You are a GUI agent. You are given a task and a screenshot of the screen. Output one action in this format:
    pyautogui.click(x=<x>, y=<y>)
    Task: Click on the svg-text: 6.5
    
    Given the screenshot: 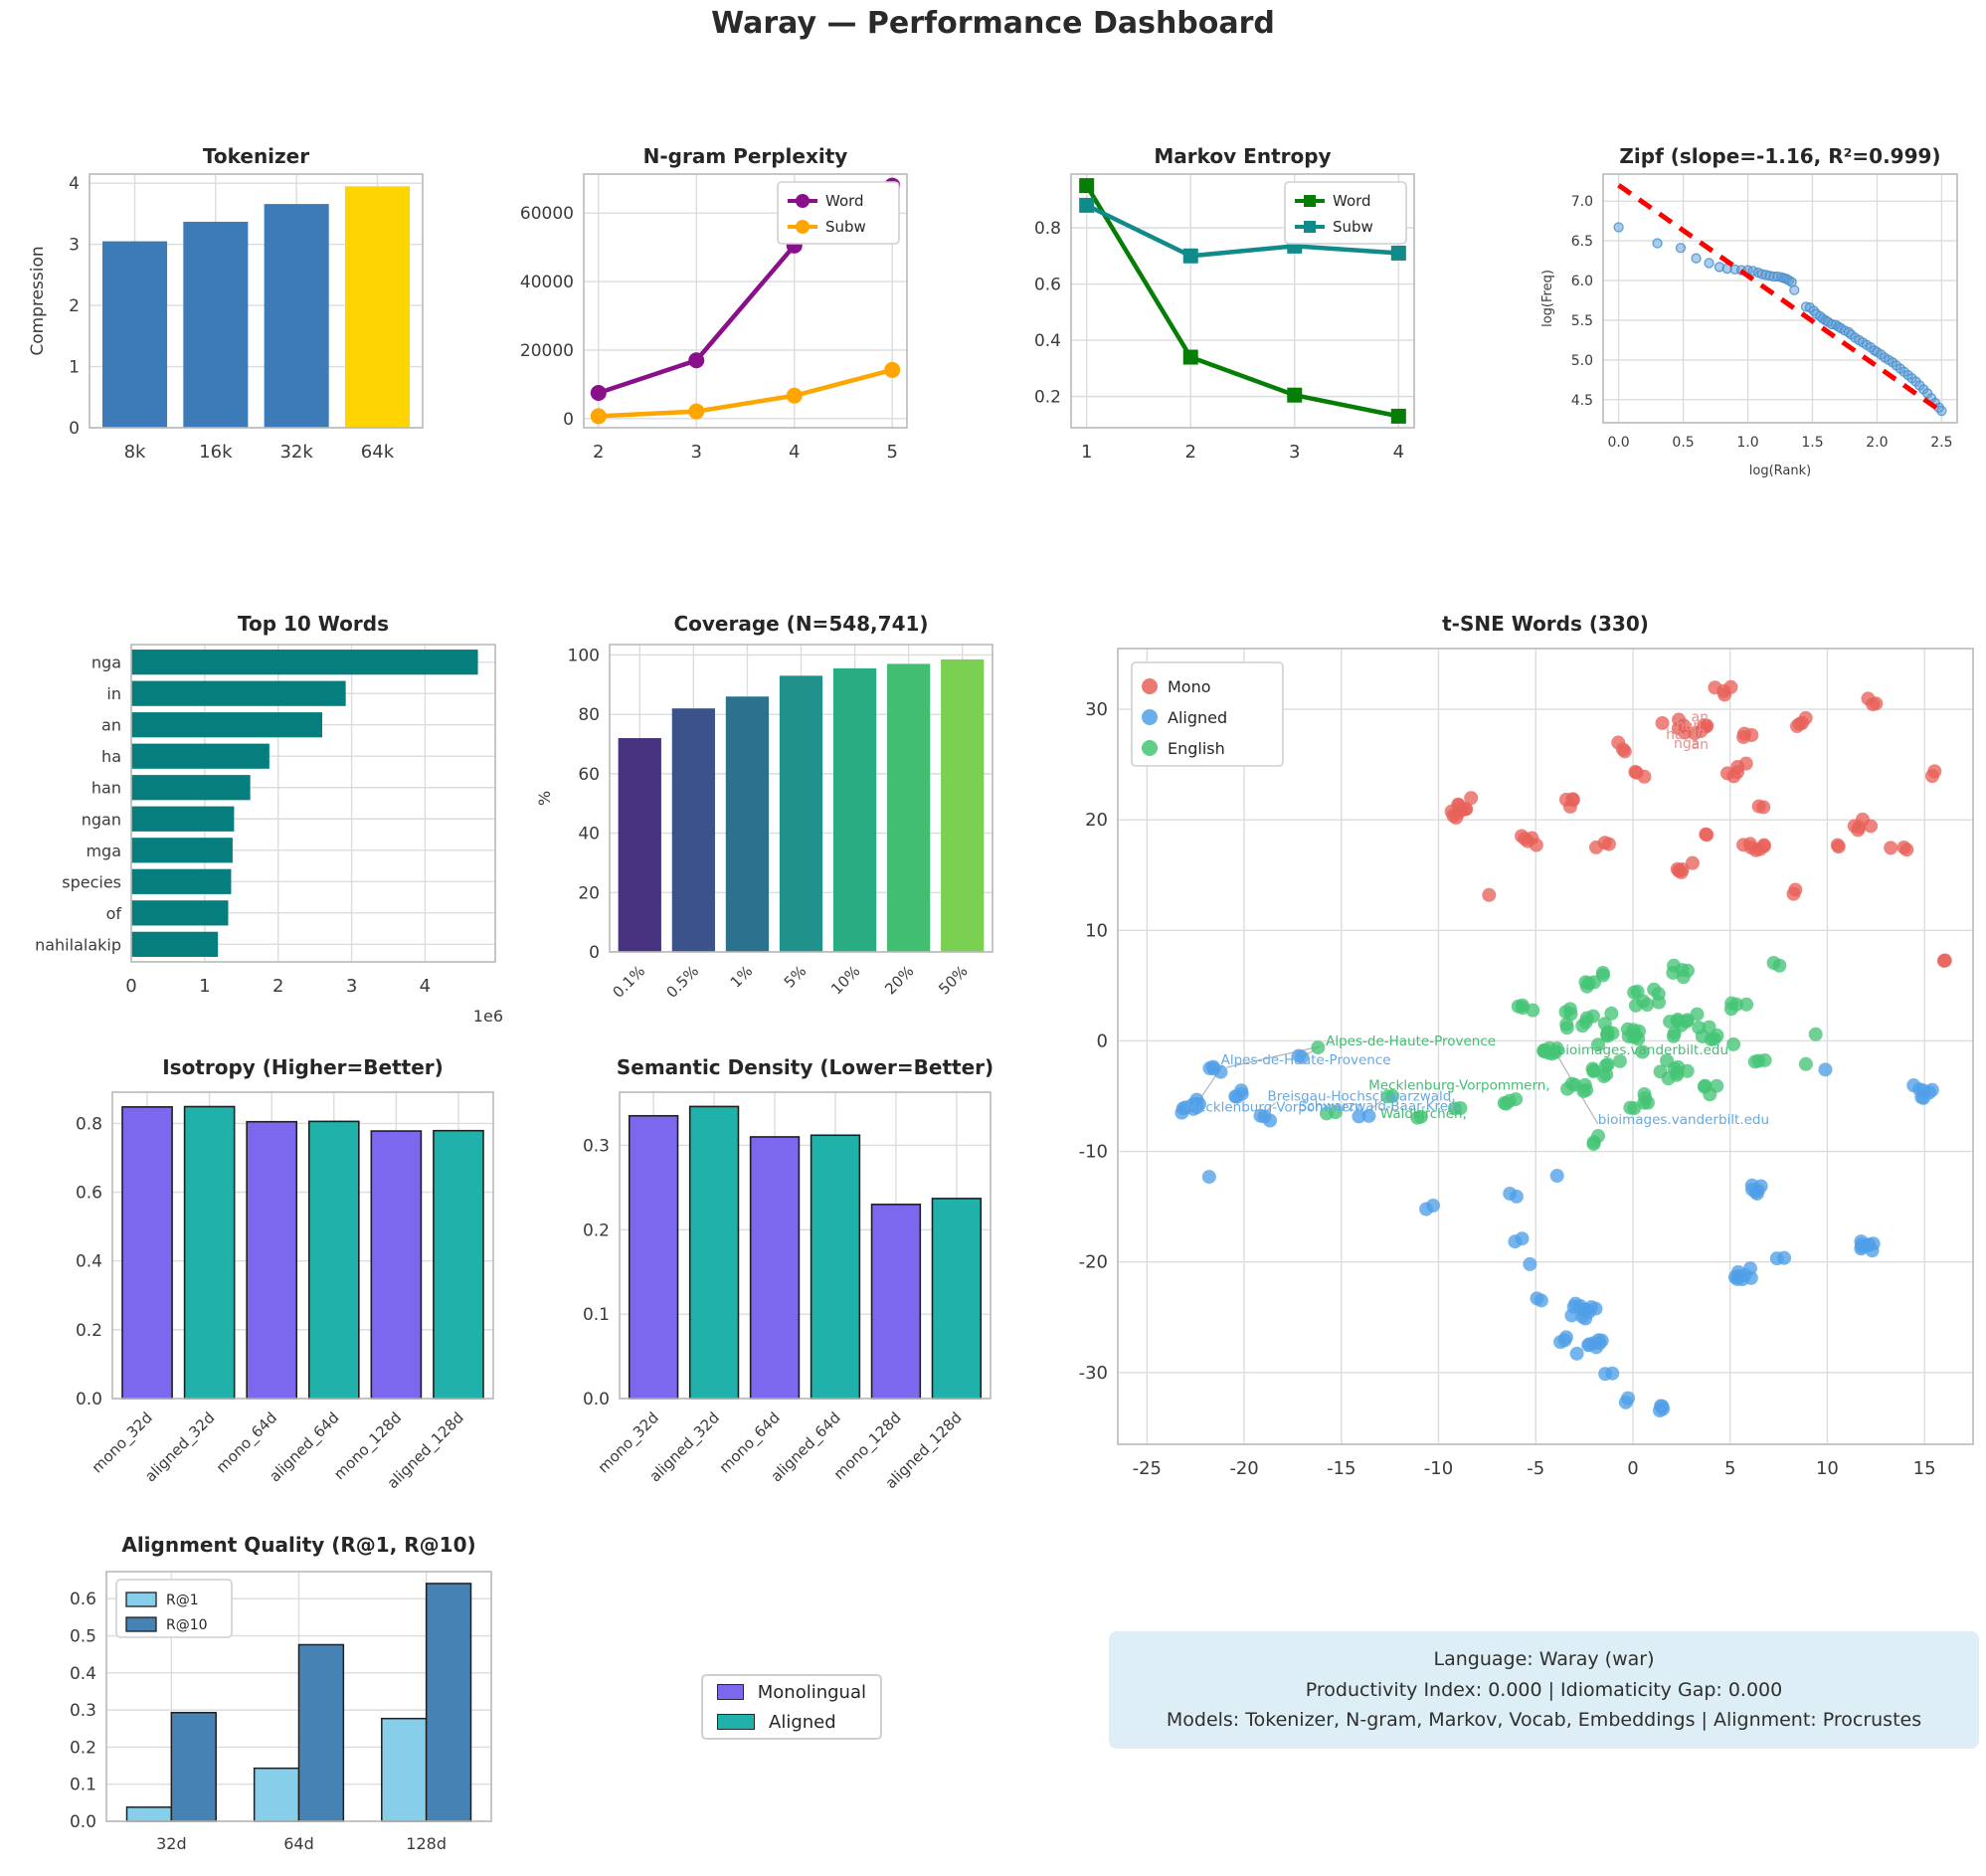 What is the action you would take?
    pyautogui.click(x=1582, y=242)
    